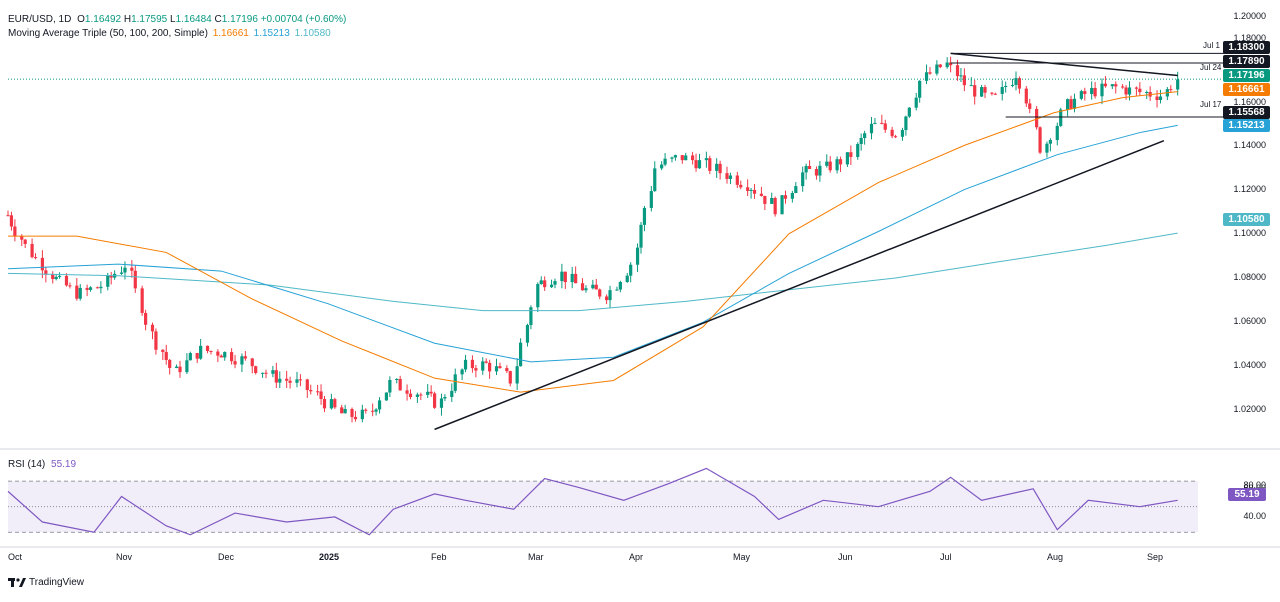  Describe the element at coordinates (312, 33) in the screenshot. I see `ma200-value: 1.10580` at that location.